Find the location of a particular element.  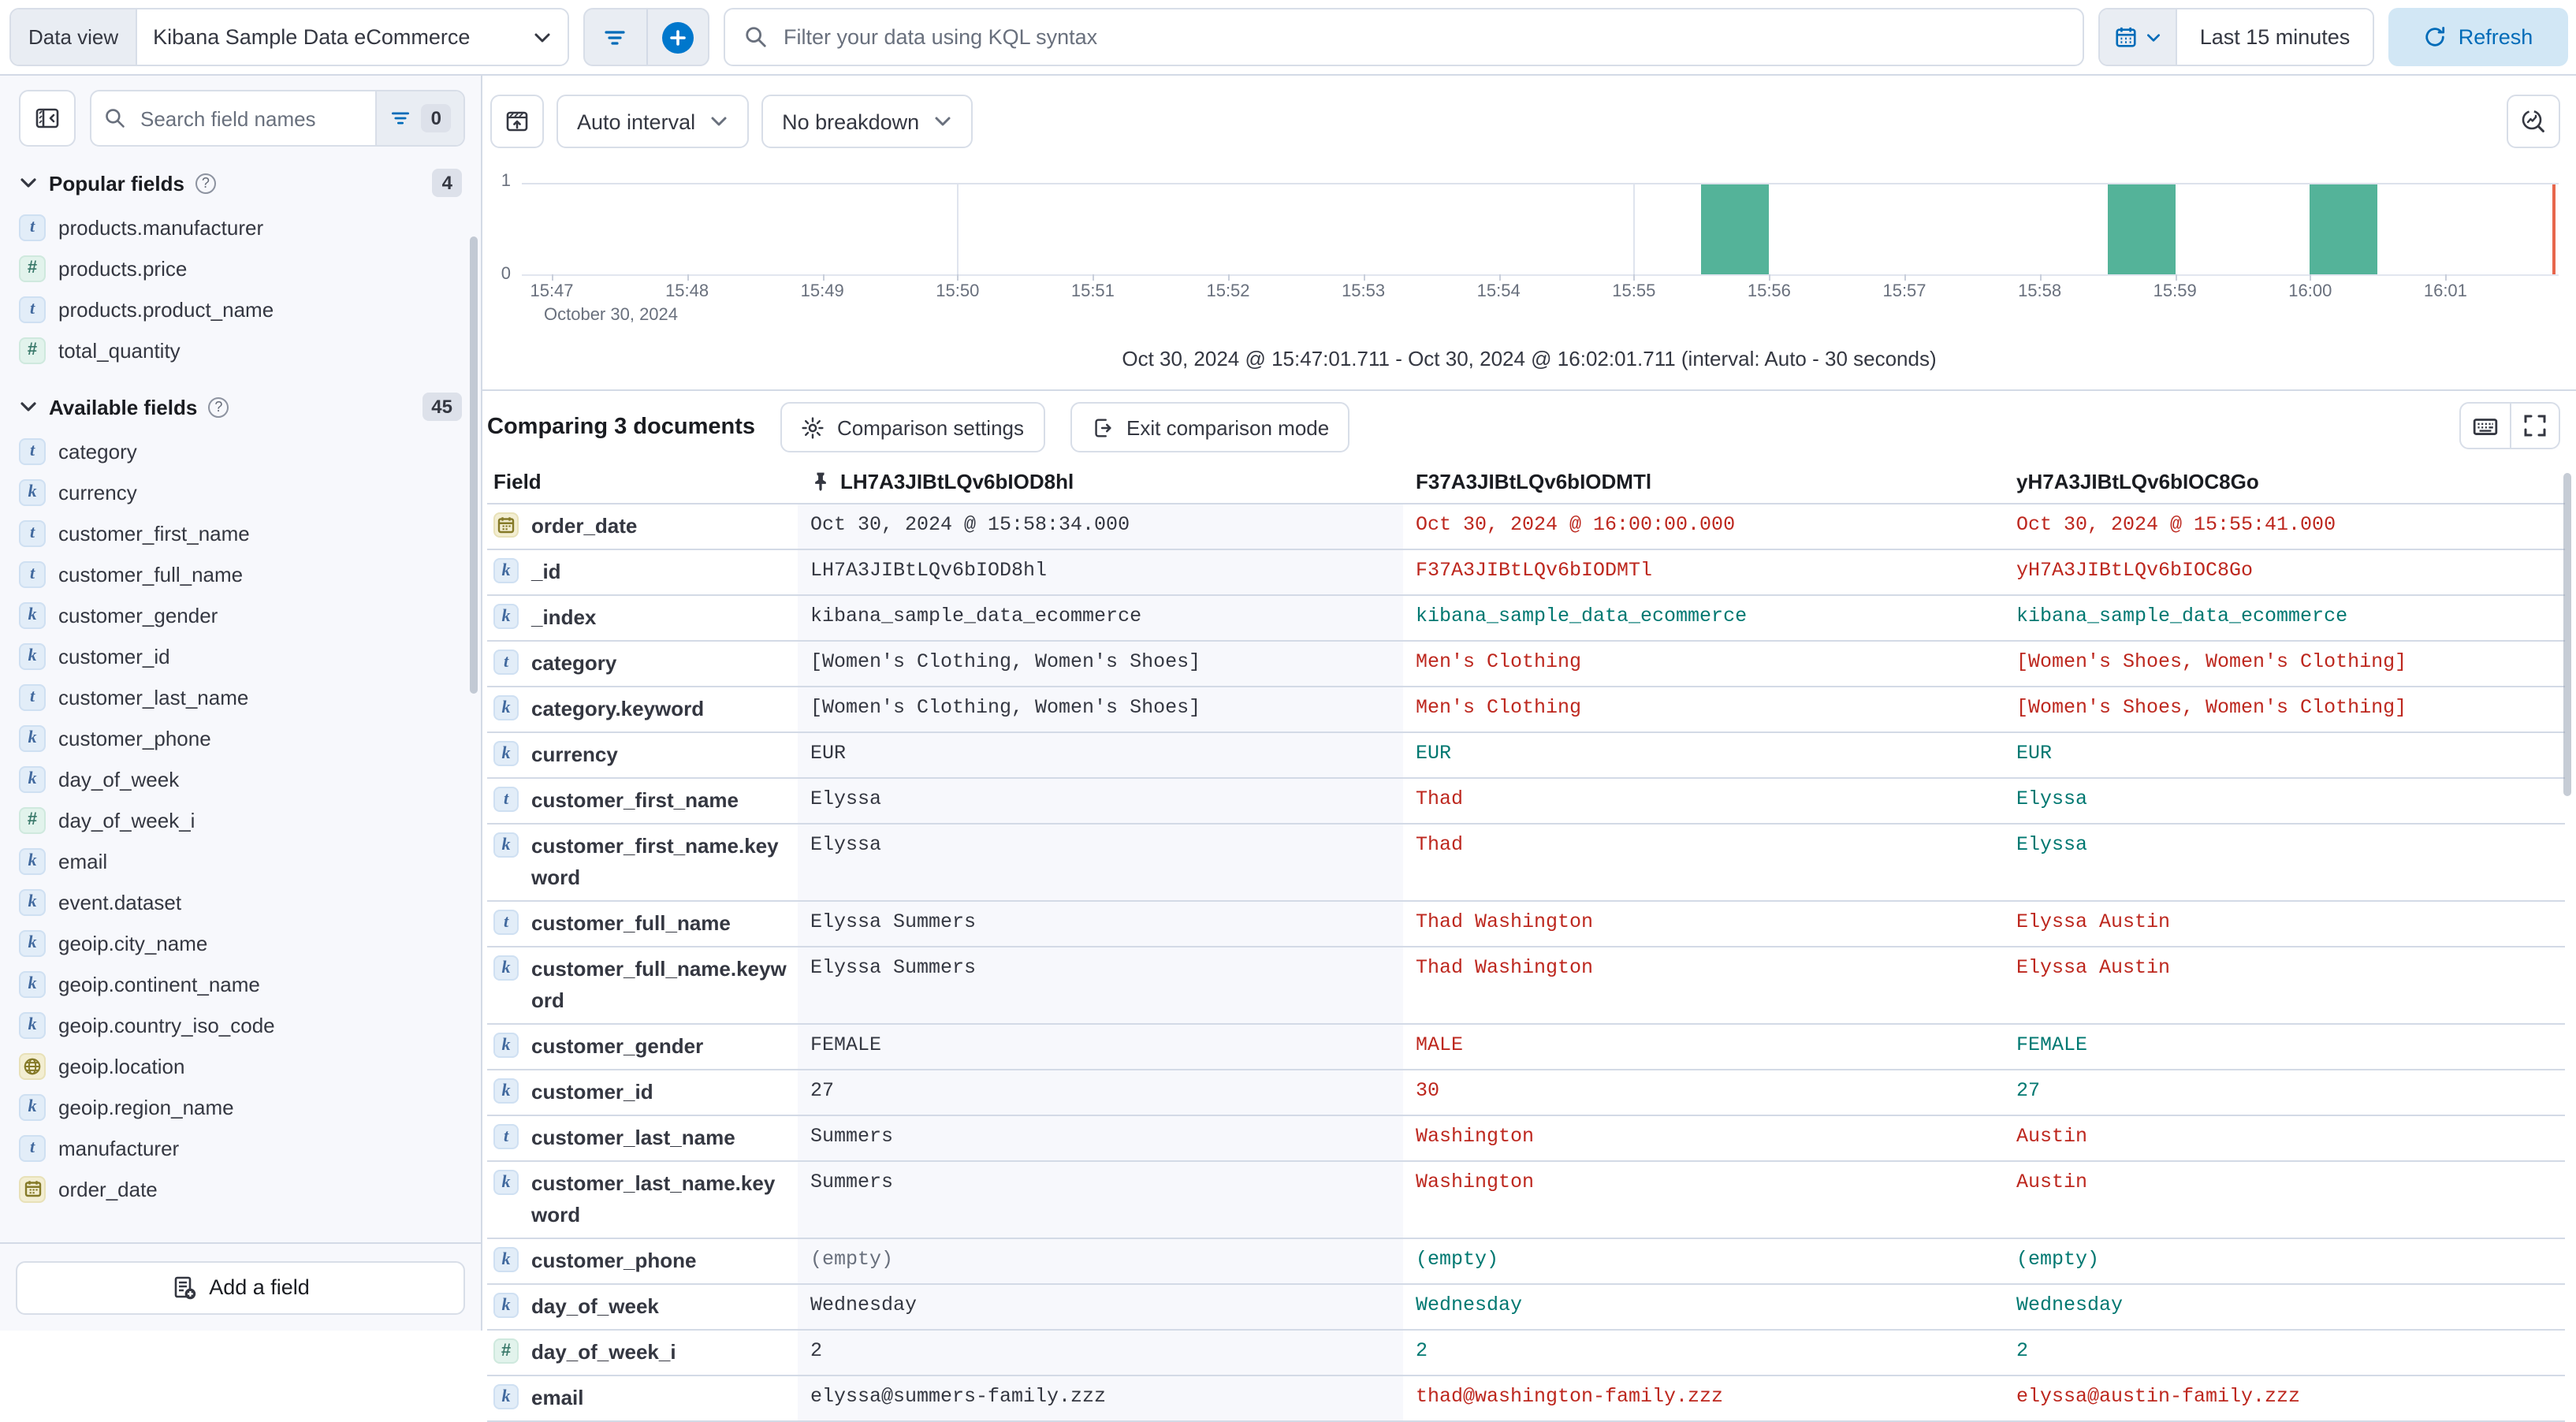

field-search-input is located at coordinates (250, 118).